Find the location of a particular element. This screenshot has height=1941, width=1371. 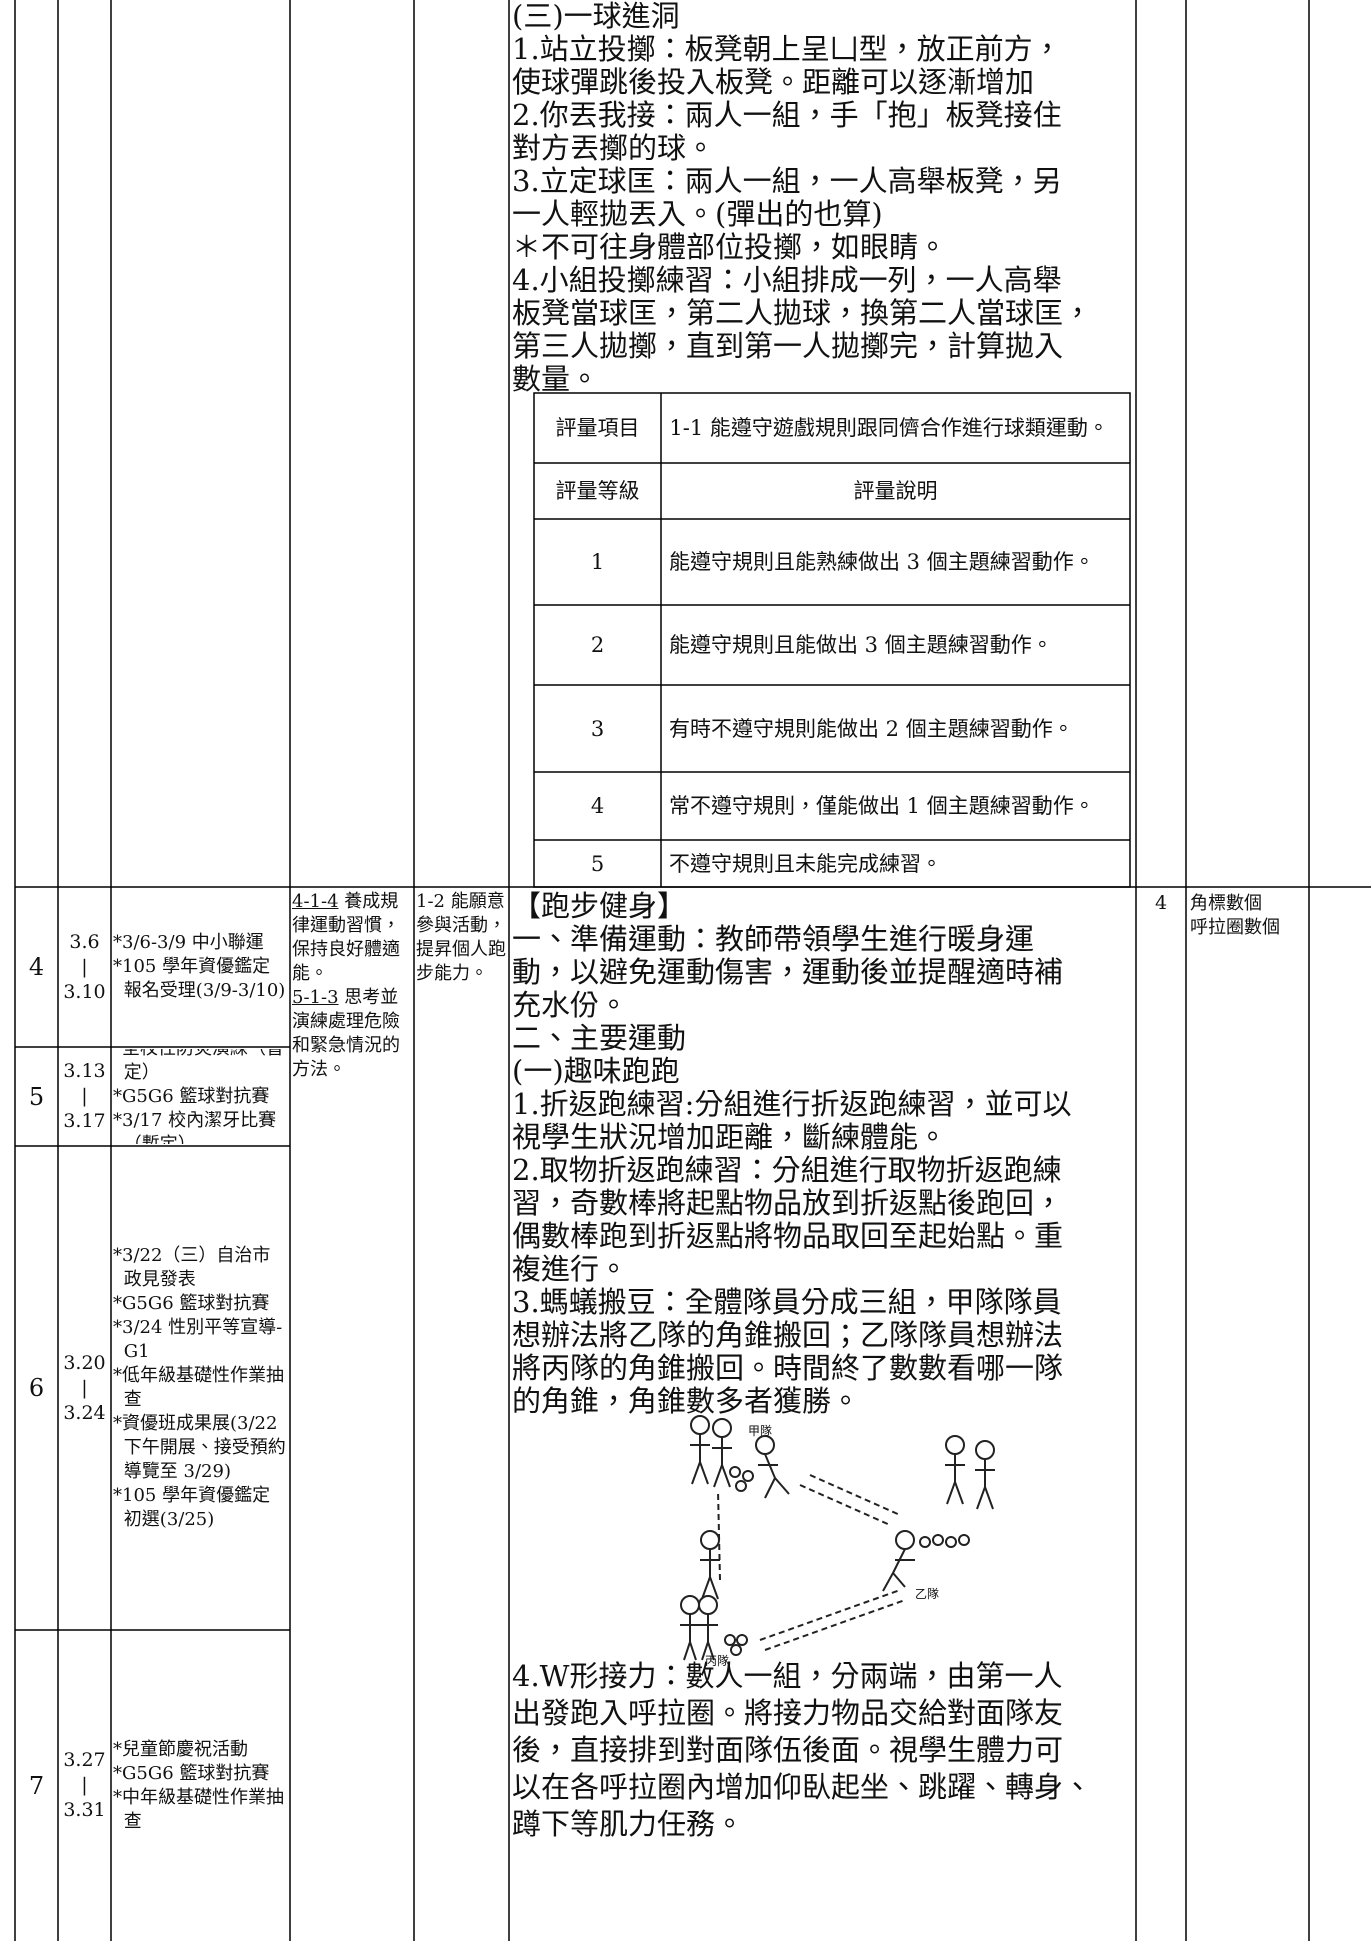

resource: 呼拉圈數個 is located at coordinates (1235, 927).